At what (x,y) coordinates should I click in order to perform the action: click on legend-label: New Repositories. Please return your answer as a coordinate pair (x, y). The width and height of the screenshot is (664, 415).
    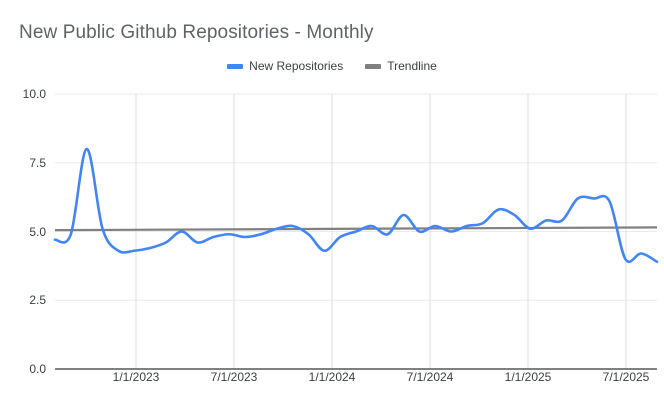
    Looking at the image, I should click on (296, 66).